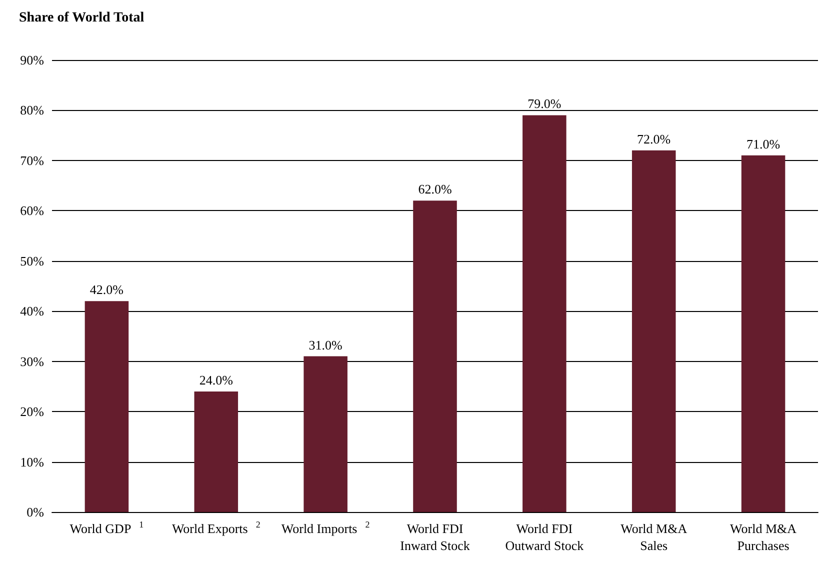  I want to click on y-tick-label: 10%, so click(32, 462).